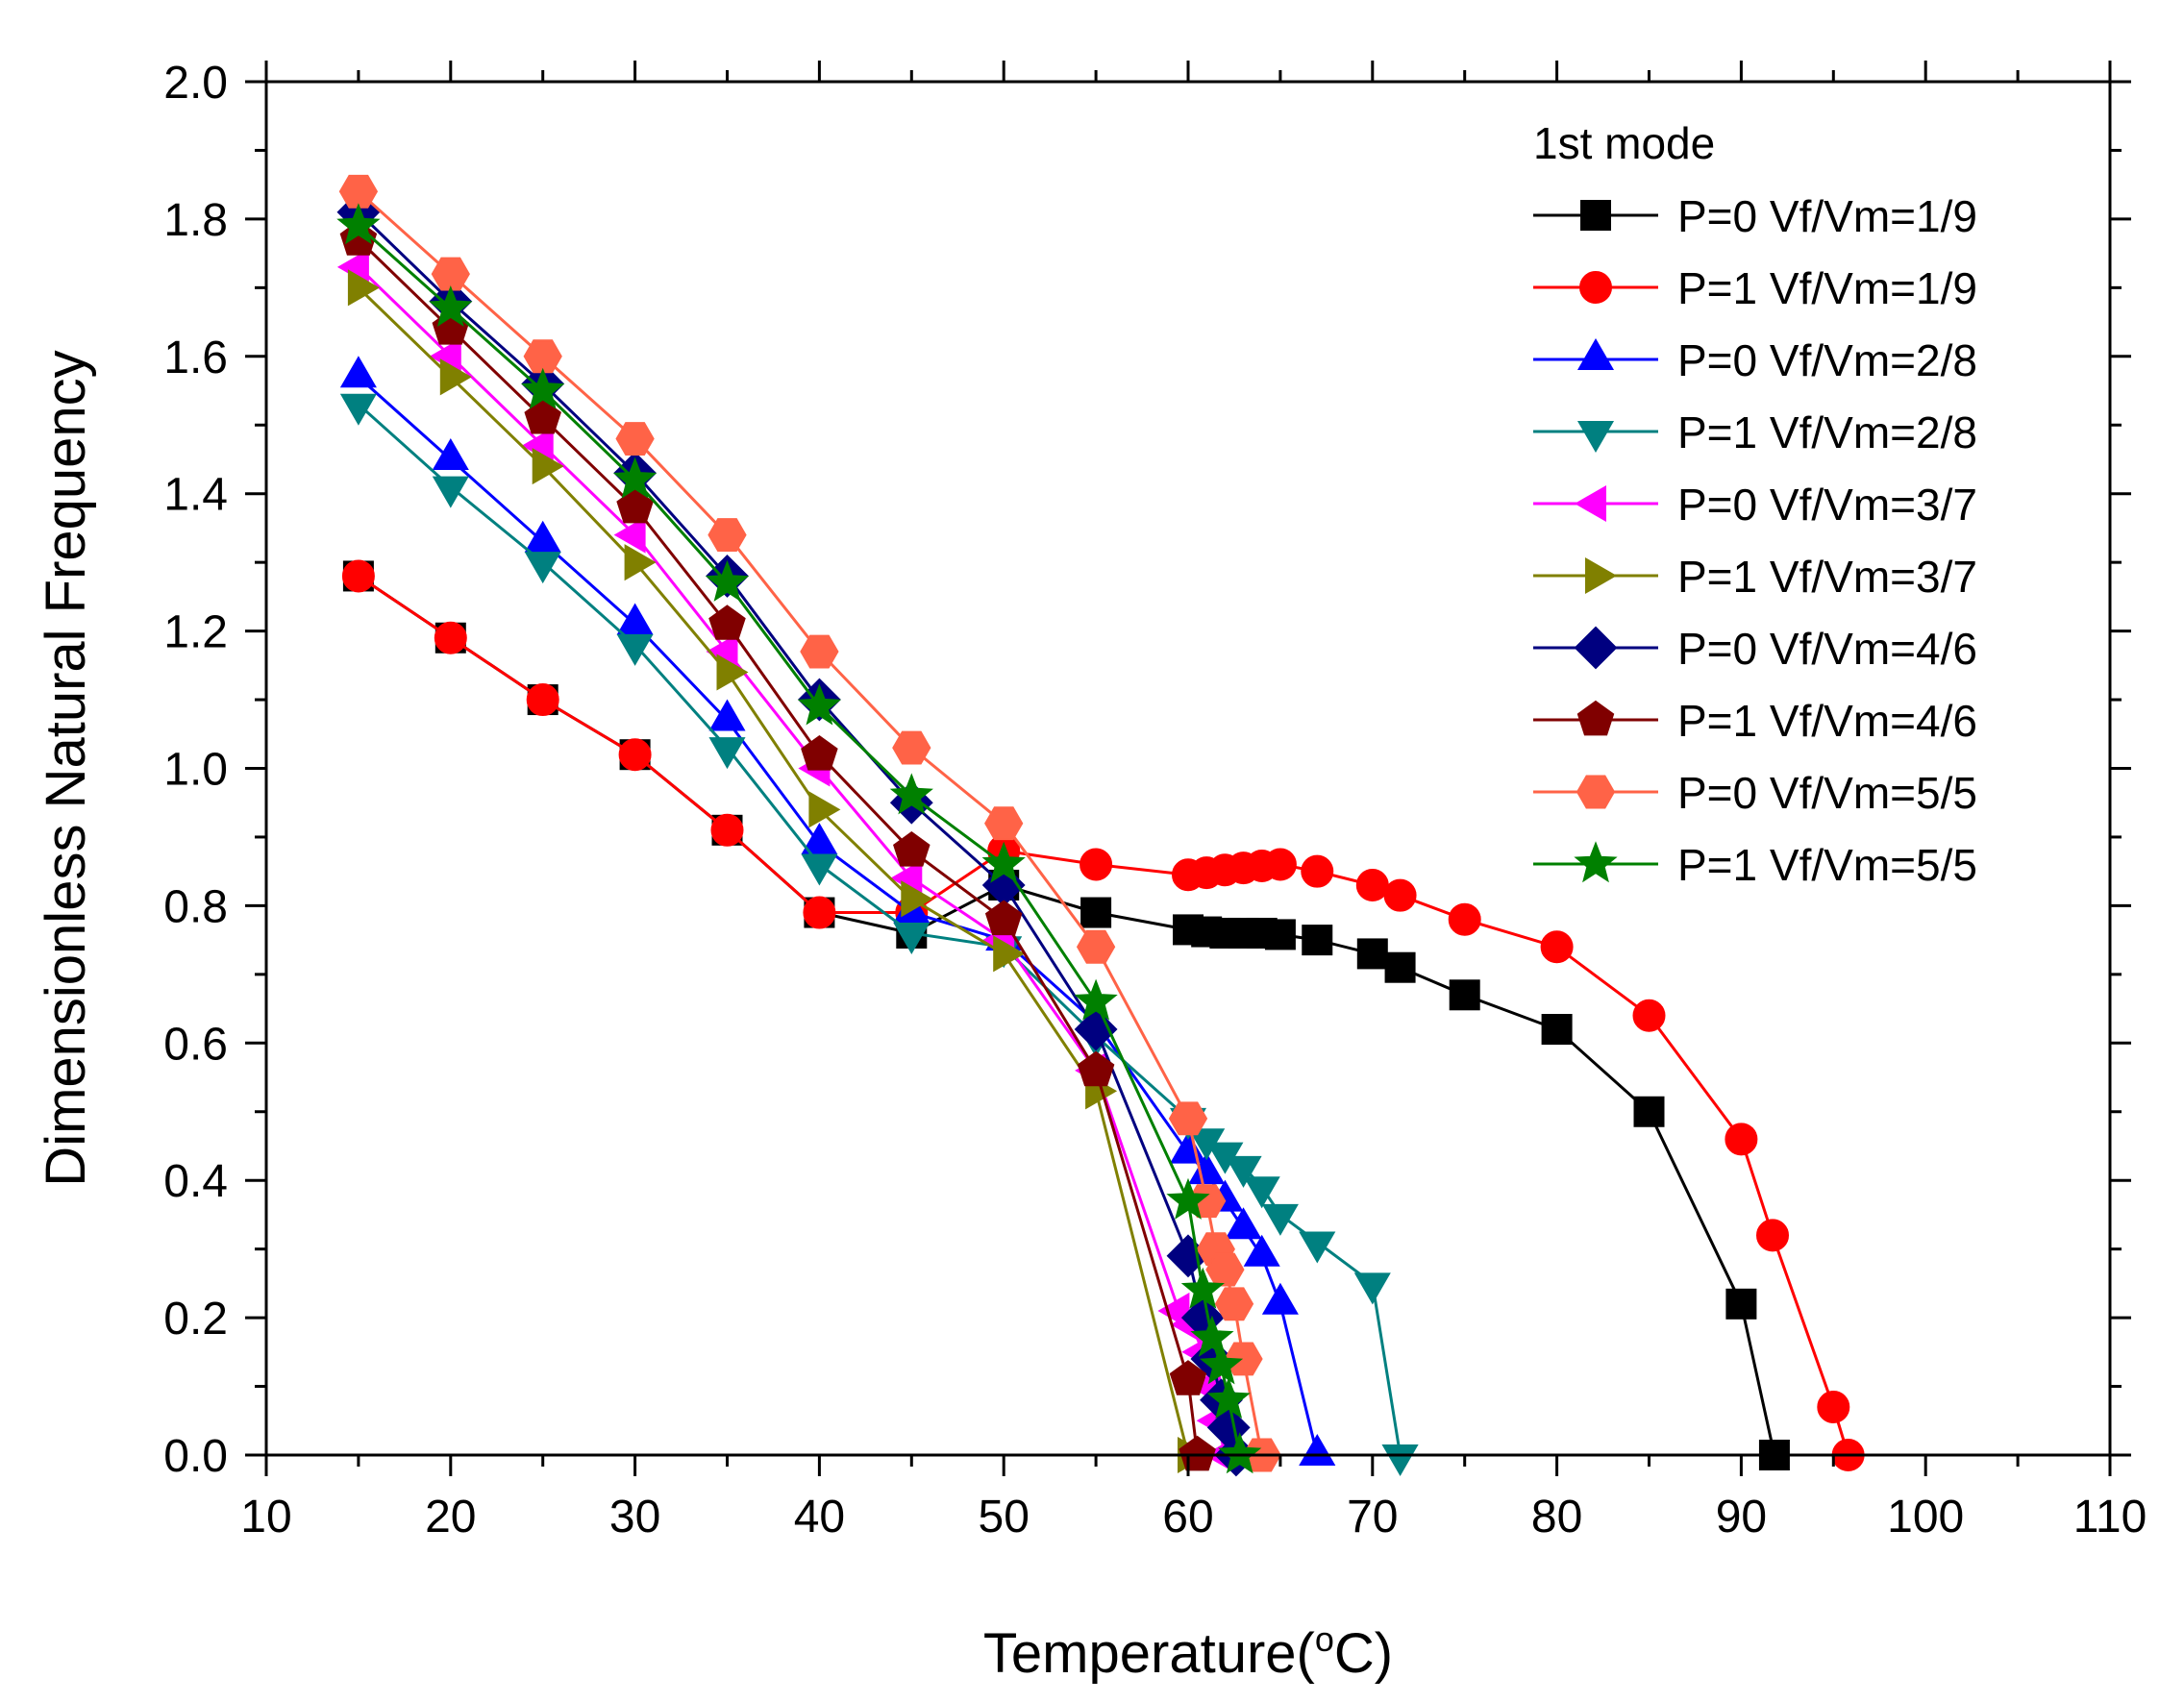 The height and width of the screenshot is (1703, 2184). Describe the element at coordinates (1755, 505) in the screenshot. I see `legend-entry: P=0 Vf/Vm=3/7` at that location.